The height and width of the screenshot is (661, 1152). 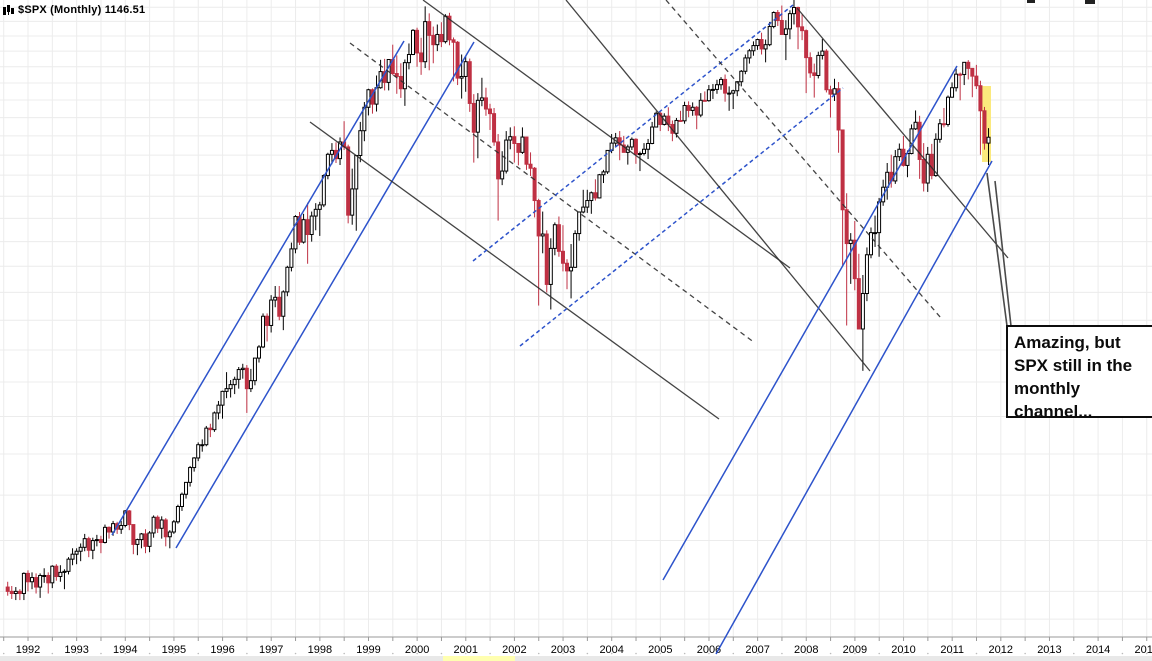 What do you see at coordinates (709, 650) in the screenshot?
I see `x-axis-year-label: 2006` at bounding box center [709, 650].